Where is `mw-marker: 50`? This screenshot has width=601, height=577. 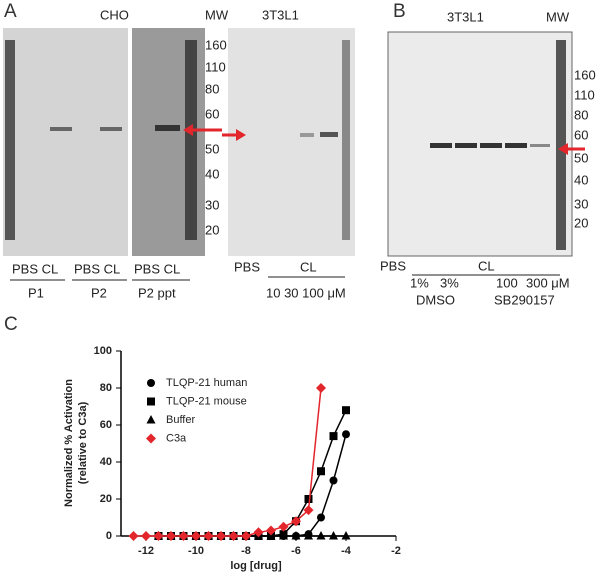
mw-marker: 50 is located at coordinates (581, 157).